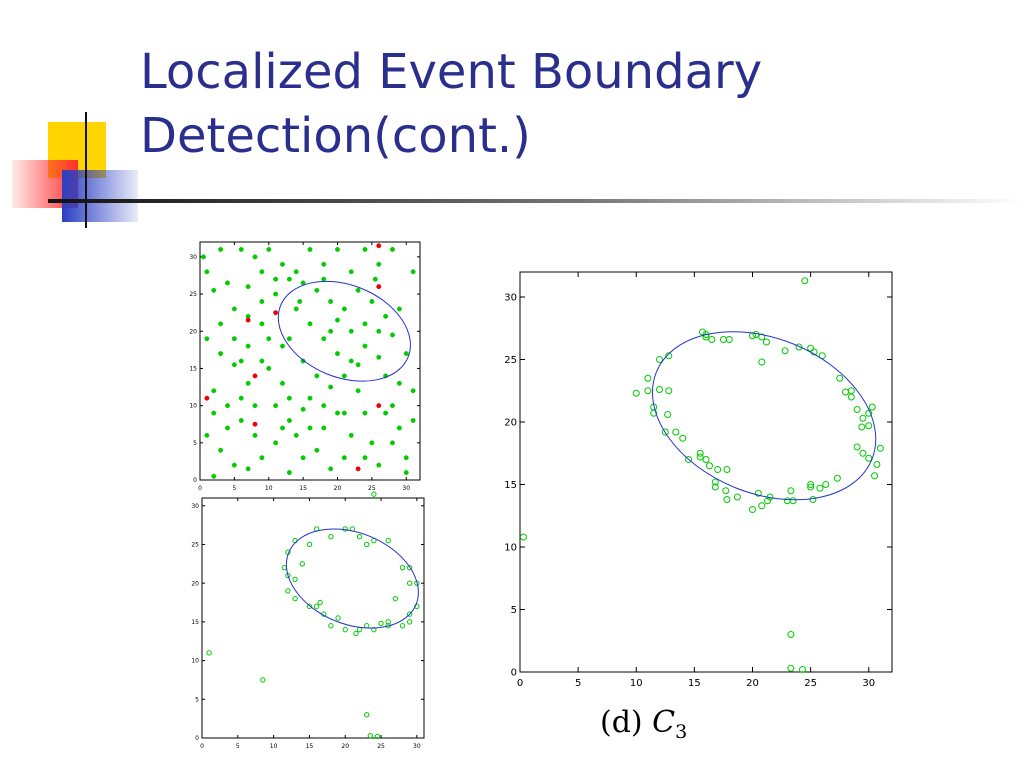  I want to click on y-tick-label: 10, so click(195, 661).